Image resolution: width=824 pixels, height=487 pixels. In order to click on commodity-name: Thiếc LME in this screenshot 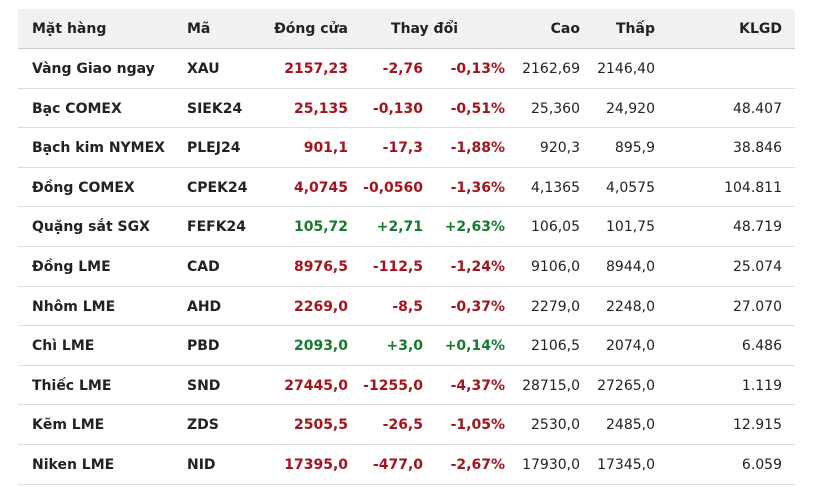, I will do `click(72, 385)`.